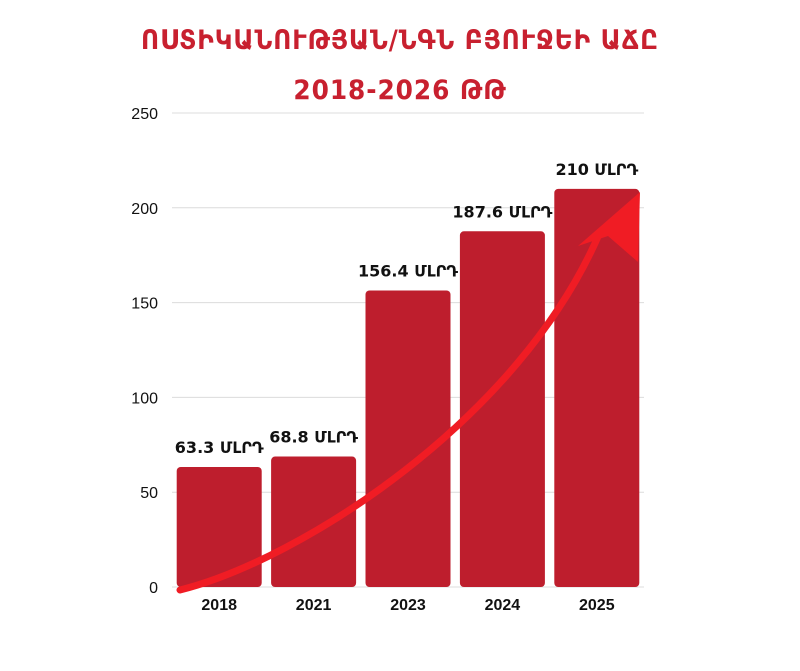 The image size is (800, 671). I want to click on data-label: 63.3 ՄԼՐԴ, so click(219, 447).